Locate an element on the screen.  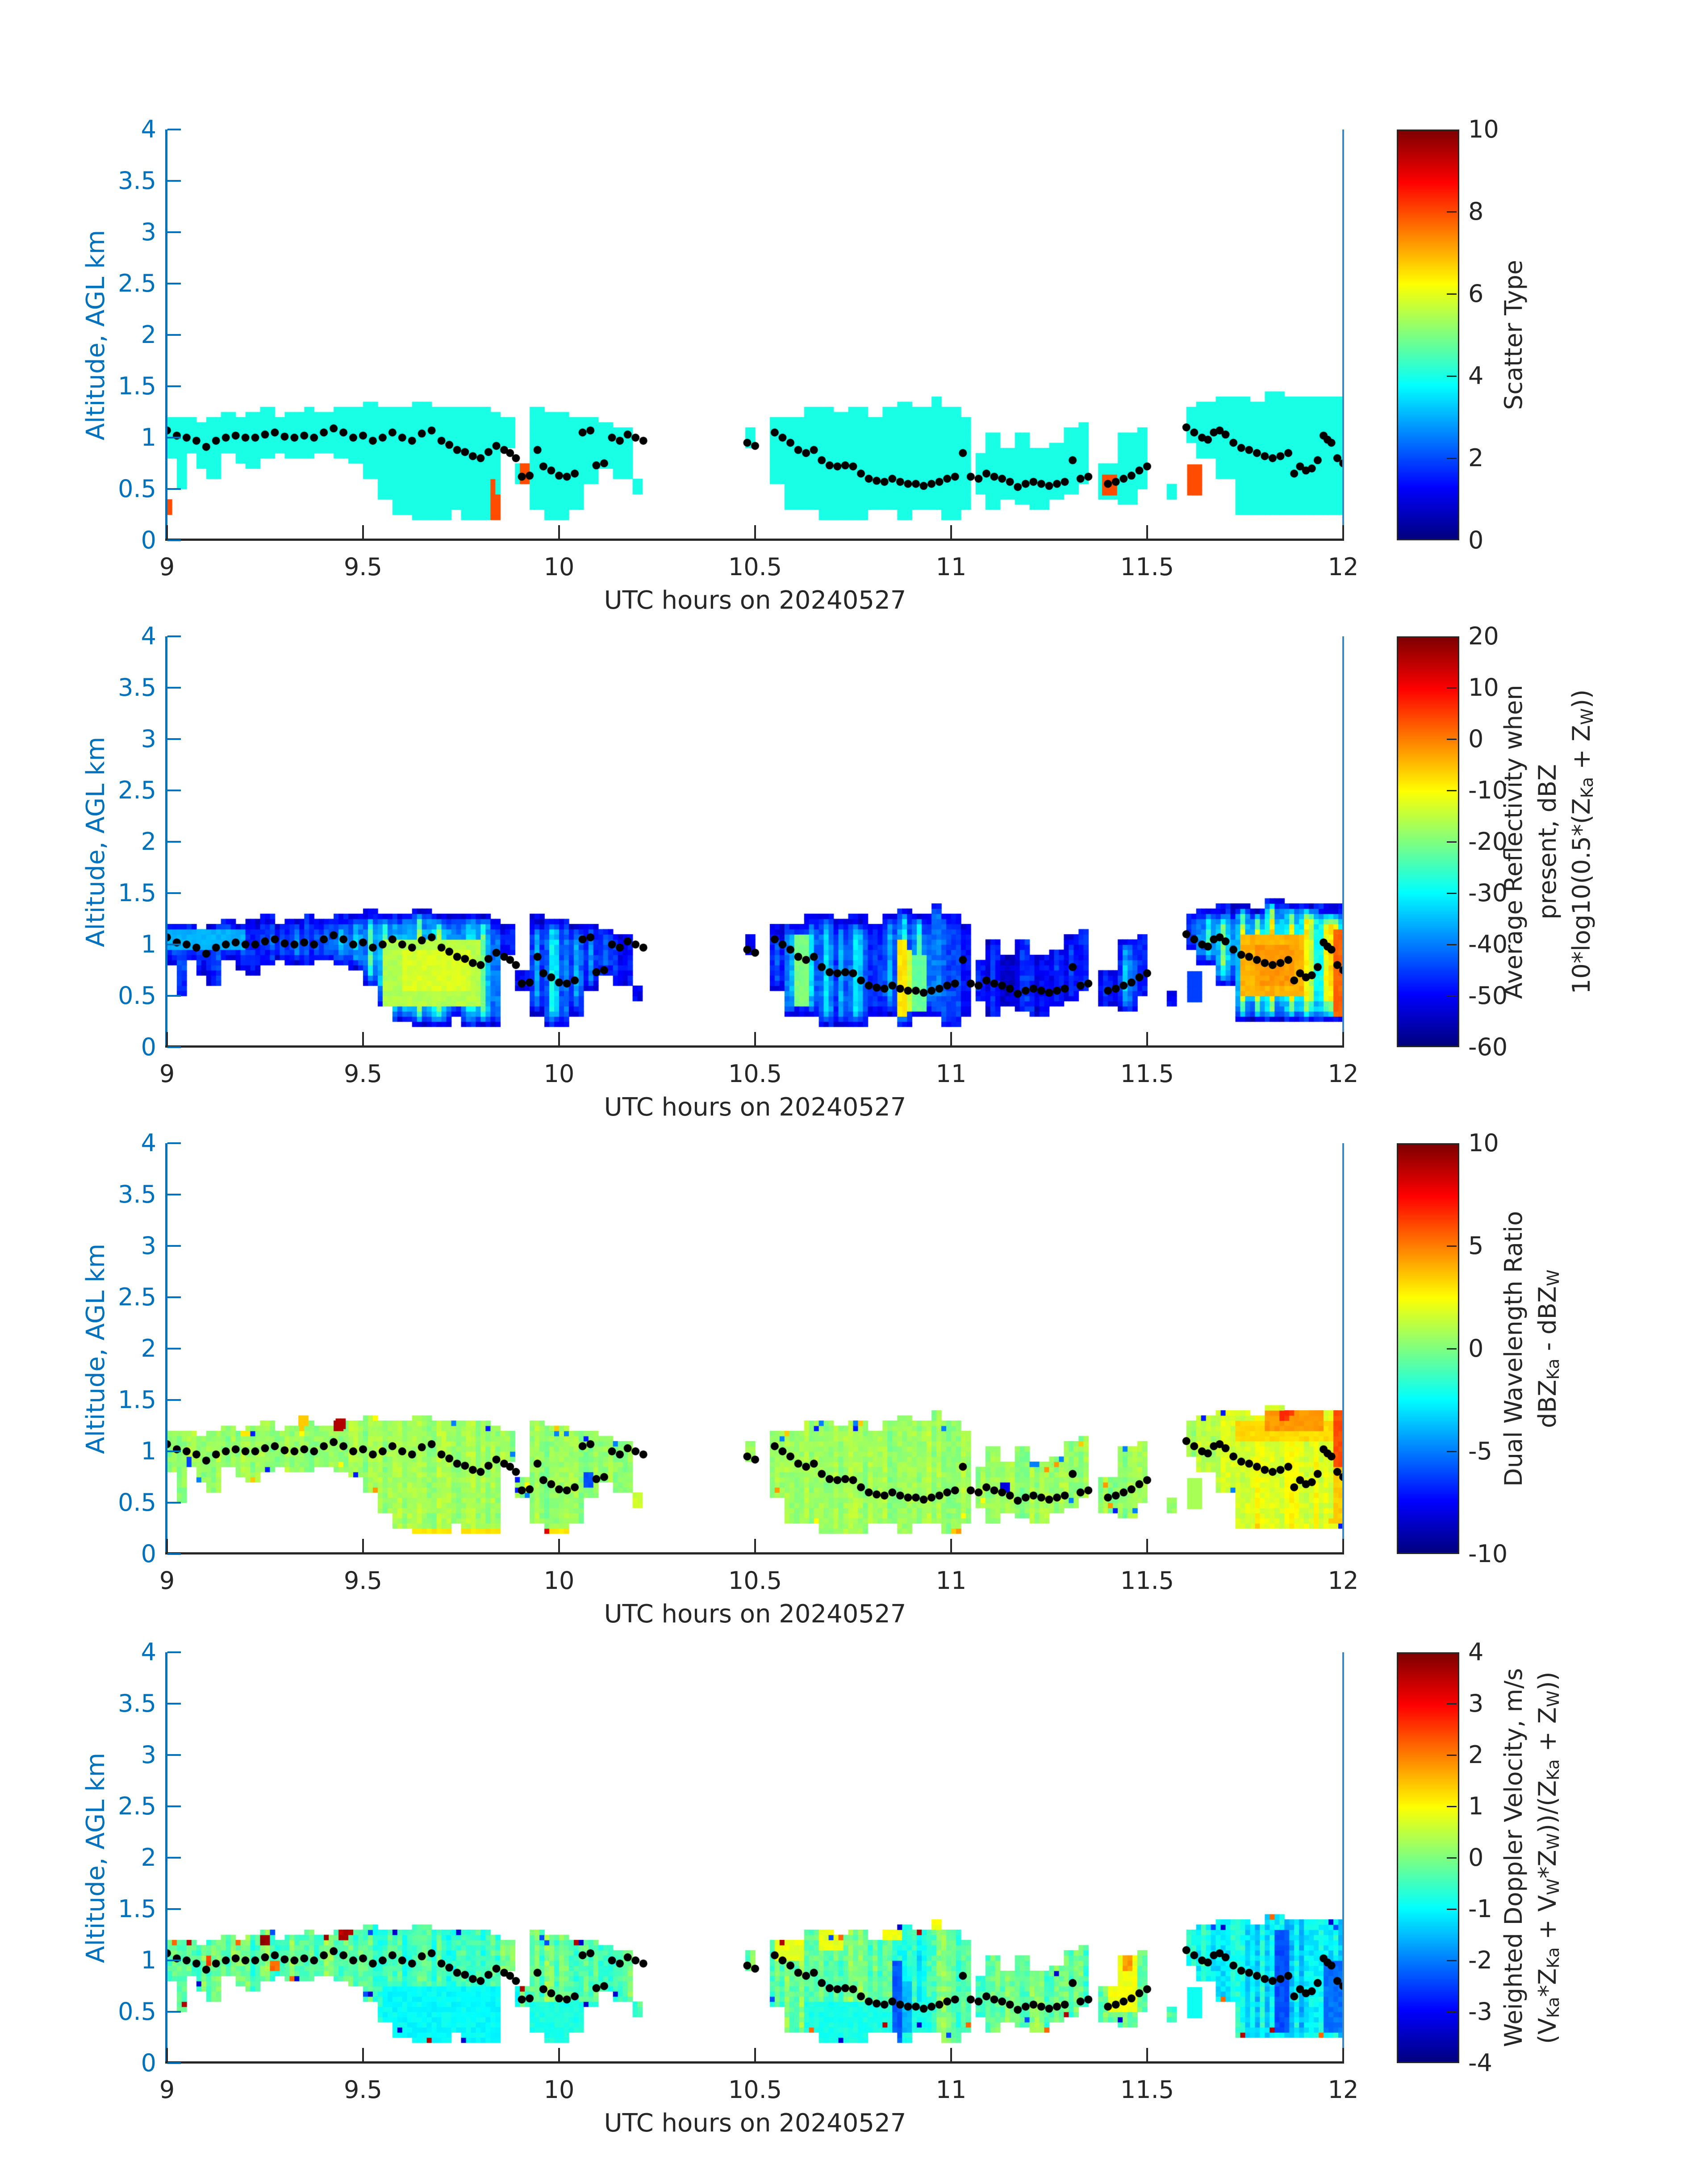
x-tick-label: 12 is located at coordinates (1343, 2090).